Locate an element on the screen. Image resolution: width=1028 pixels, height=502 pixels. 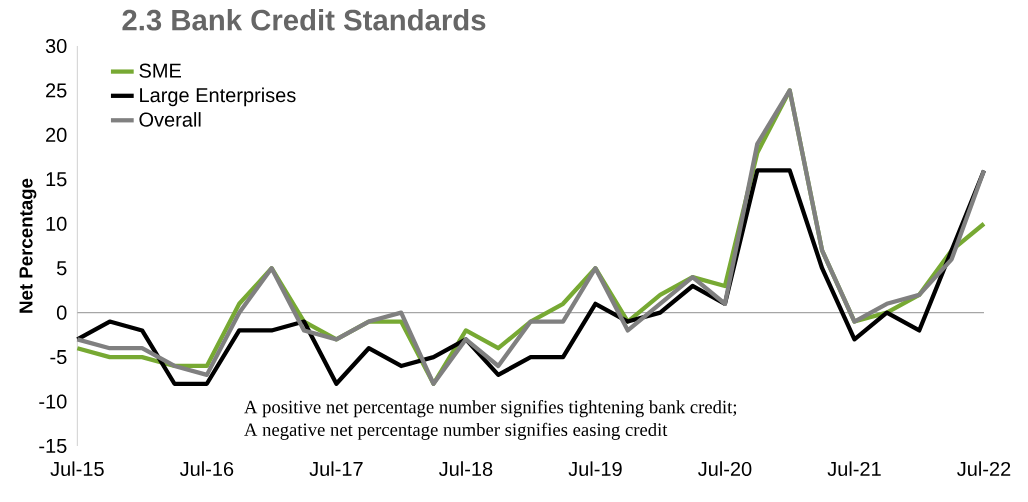
x-tick-label: Jul-20 is located at coordinates (725, 469).